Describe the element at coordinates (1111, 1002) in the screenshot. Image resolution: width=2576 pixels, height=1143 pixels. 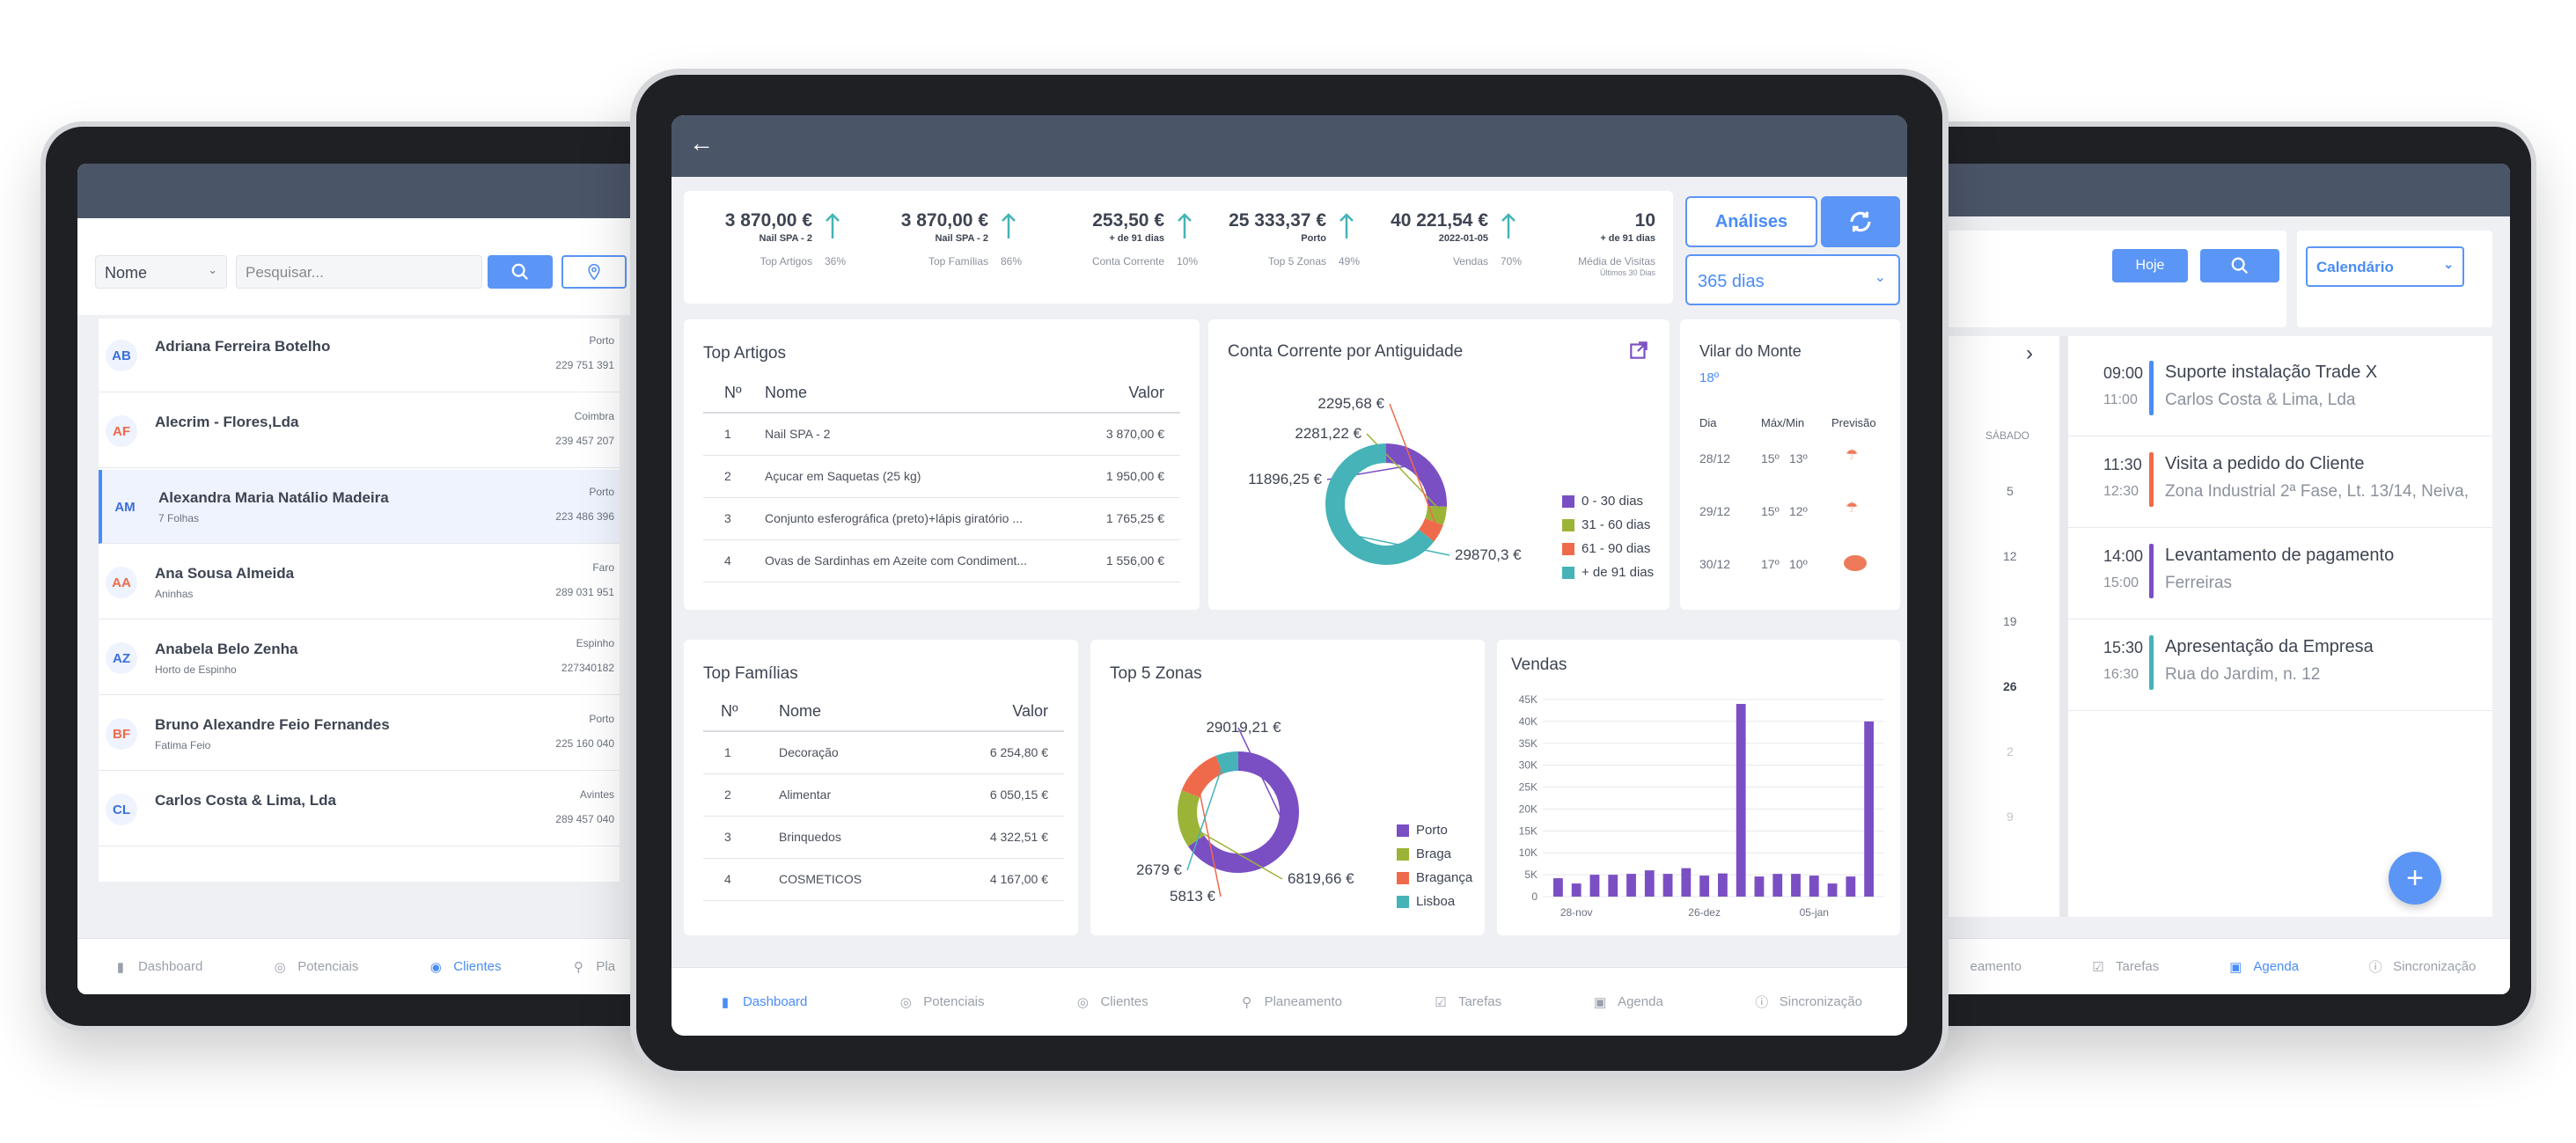
I see `nav-clientes: ◎ Clientes` at that location.